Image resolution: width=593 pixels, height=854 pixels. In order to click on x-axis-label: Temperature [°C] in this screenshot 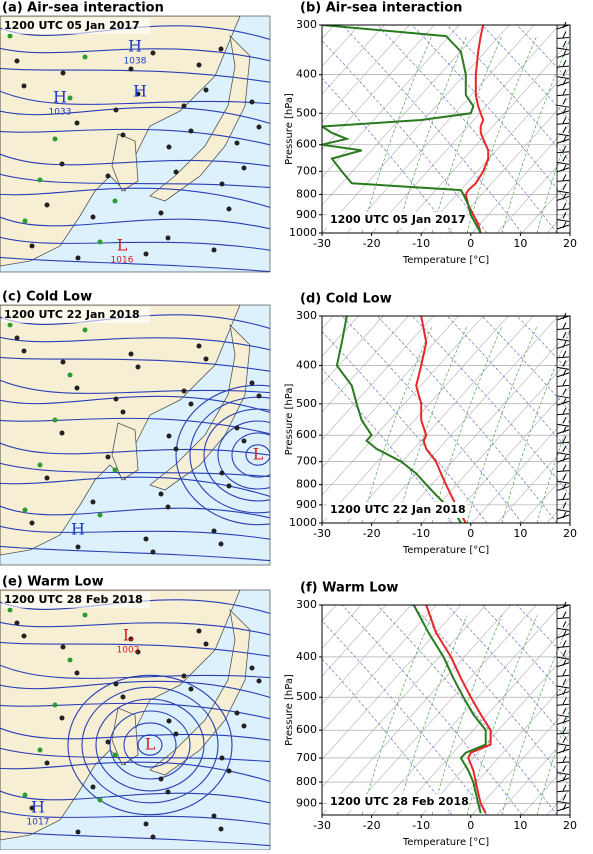, I will do `click(445, 842)`.